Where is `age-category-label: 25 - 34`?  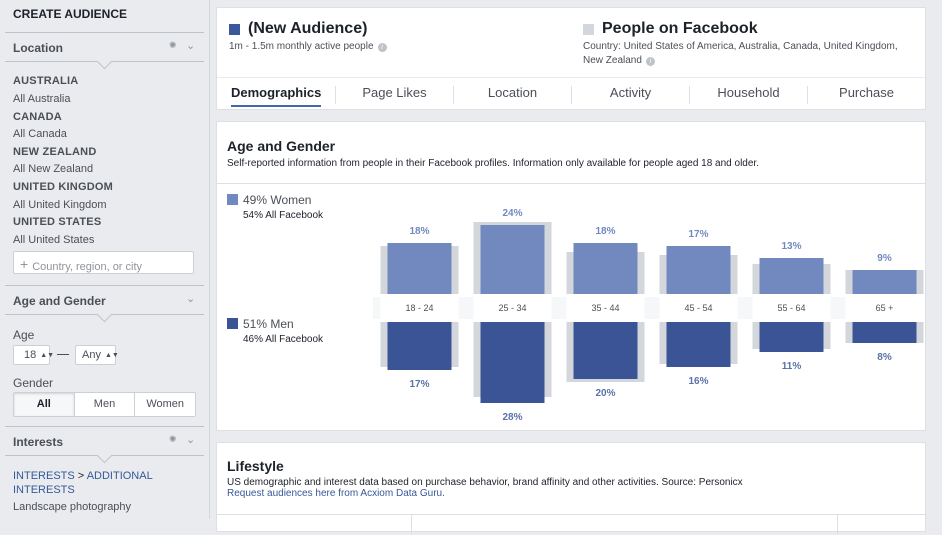
age-category-label: 25 - 34 is located at coordinates (512, 308).